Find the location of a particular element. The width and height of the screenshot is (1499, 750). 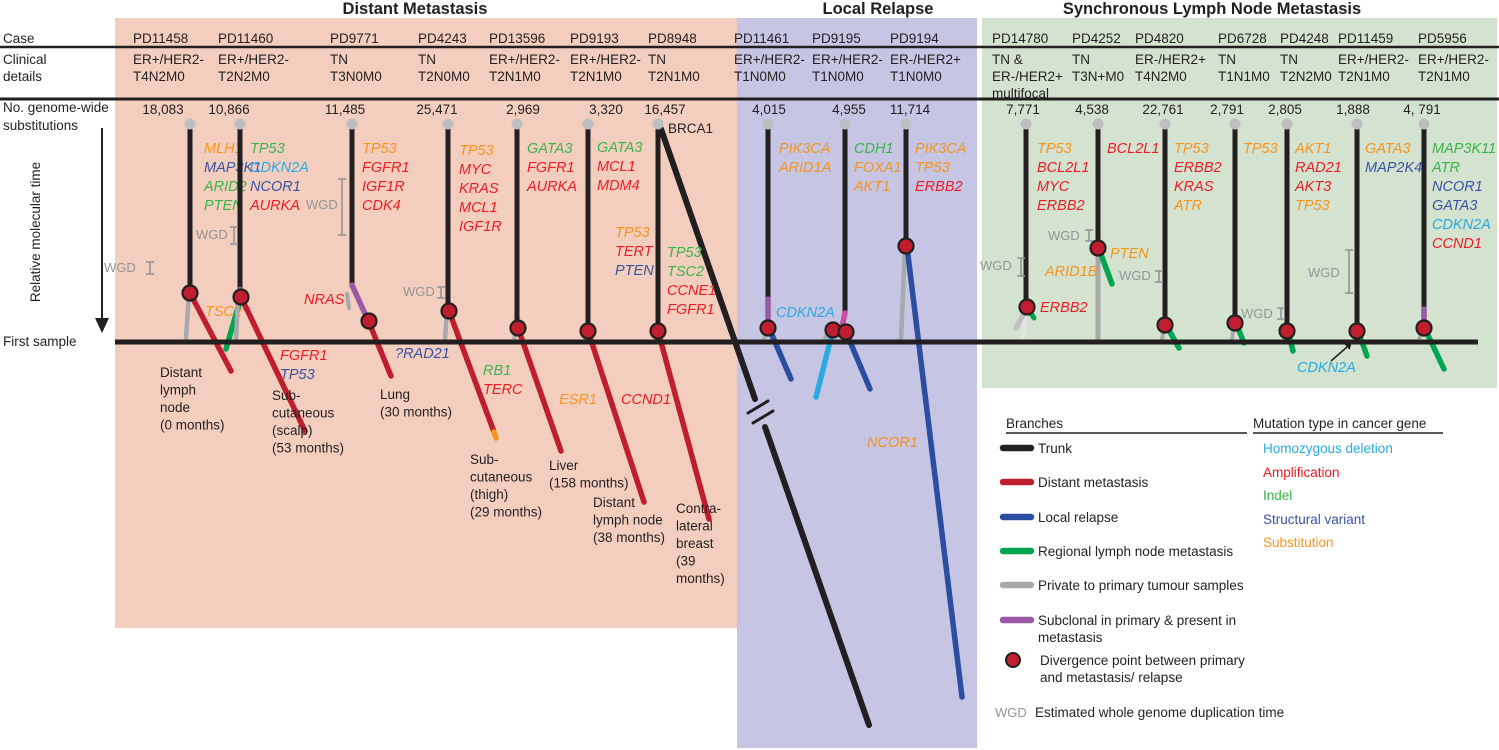

gene-label: RB1 is located at coordinates (497, 371).